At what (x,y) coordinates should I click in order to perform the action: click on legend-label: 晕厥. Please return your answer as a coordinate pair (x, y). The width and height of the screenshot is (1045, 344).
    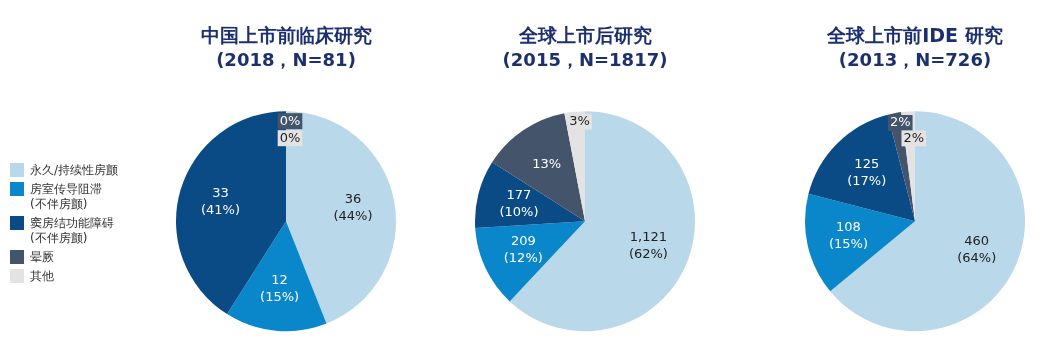
    Looking at the image, I should click on (42, 257).